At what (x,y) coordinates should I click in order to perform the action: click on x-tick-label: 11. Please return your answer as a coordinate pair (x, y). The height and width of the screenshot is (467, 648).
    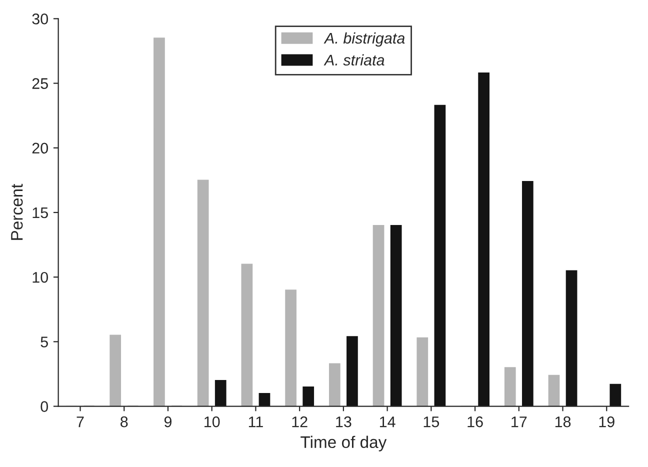
    Looking at the image, I should click on (255, 422).